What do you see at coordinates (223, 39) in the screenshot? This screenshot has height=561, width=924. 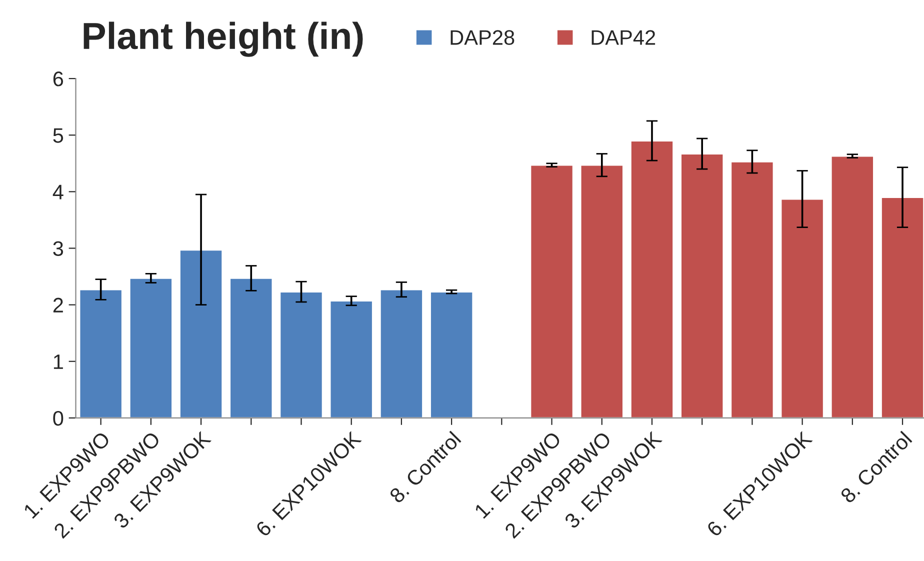 I see `chart-title: Plant height (in)` at bounding box center [223, 39].